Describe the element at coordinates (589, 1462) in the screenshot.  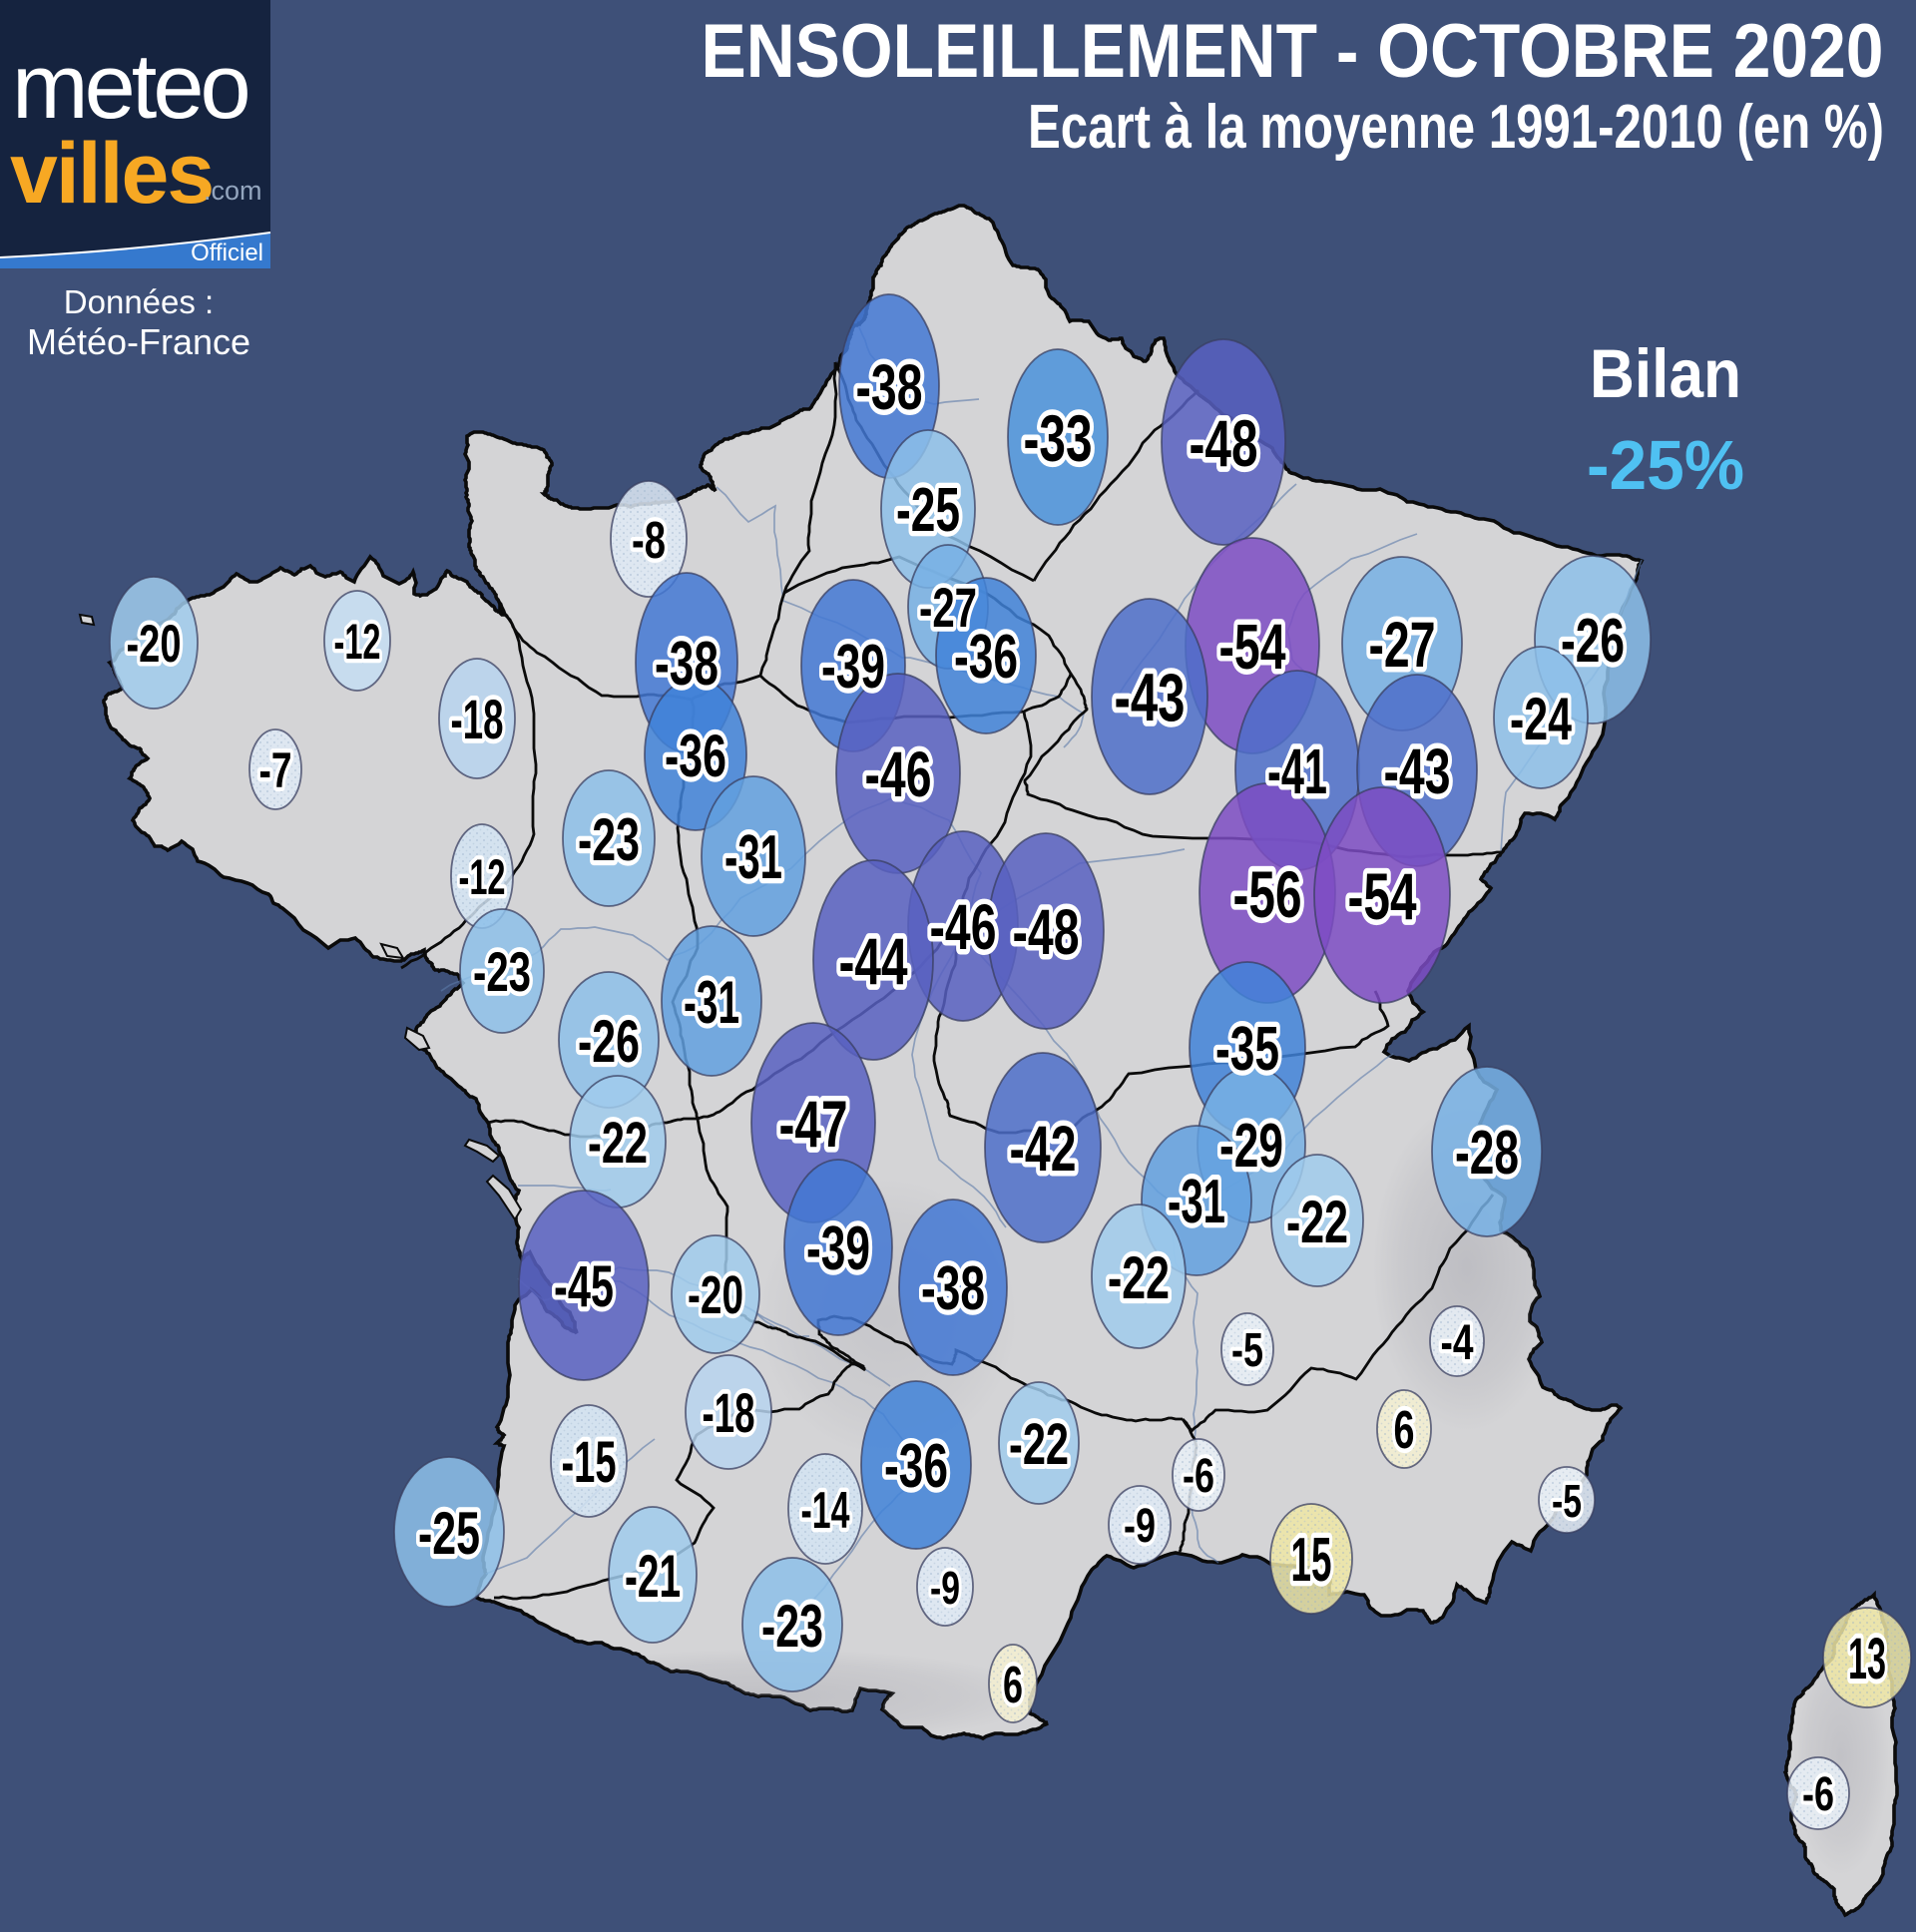
I see `svg-text: -15` at that location.